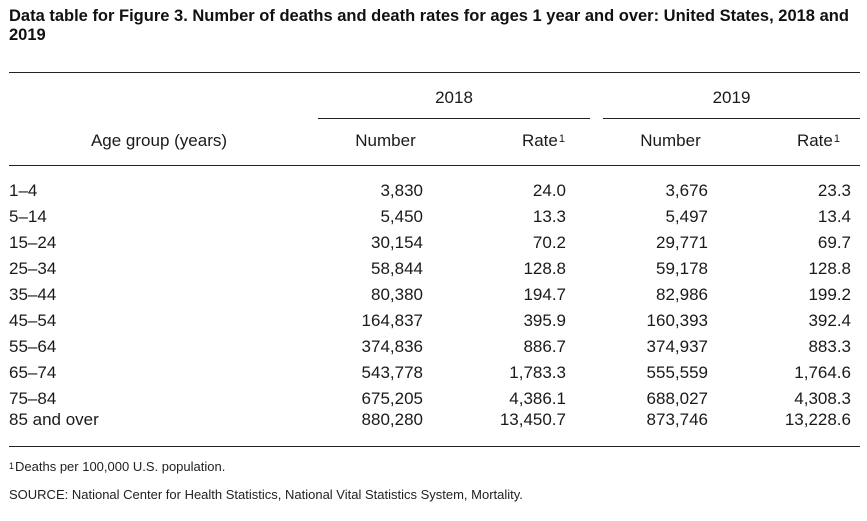 This screenshot has height=521, width=867. What do you see at coordinates (834, 216) in the screenshot?
I see `rate-2019-cell: 13.4` at bounding box center [834, 216].